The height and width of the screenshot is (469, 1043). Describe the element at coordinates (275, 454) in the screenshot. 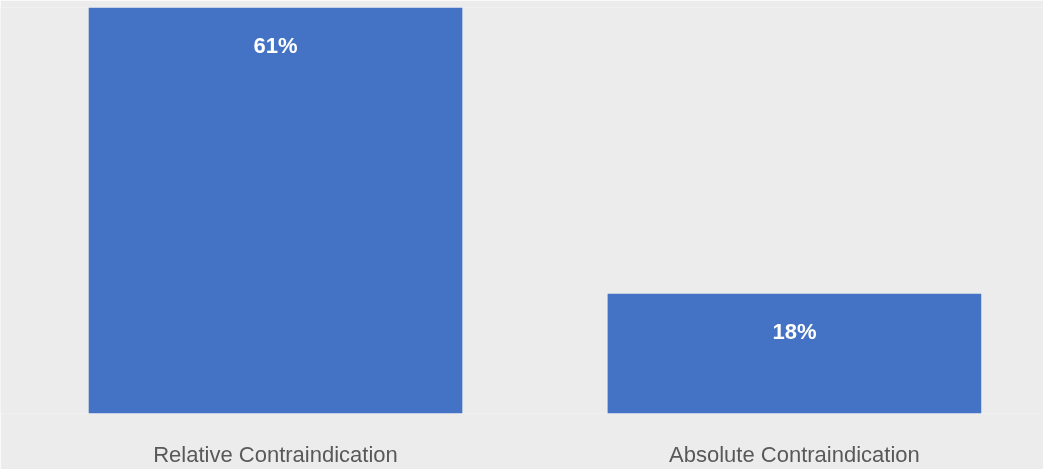

I see `x-tick-label: Relative Contraindication` at that location.